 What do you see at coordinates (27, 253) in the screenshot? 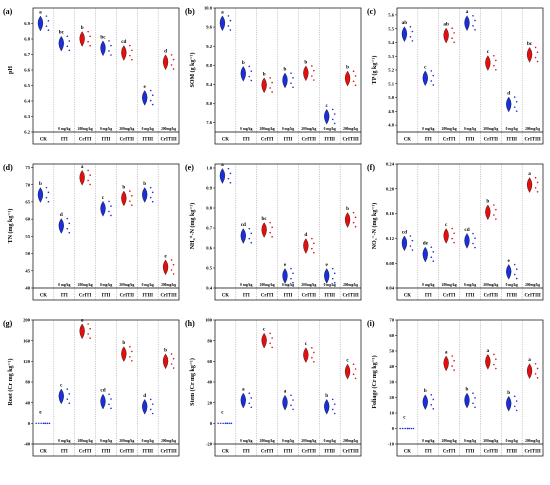
I see `y-tick-label: 50` at bounding box center [27, 253].